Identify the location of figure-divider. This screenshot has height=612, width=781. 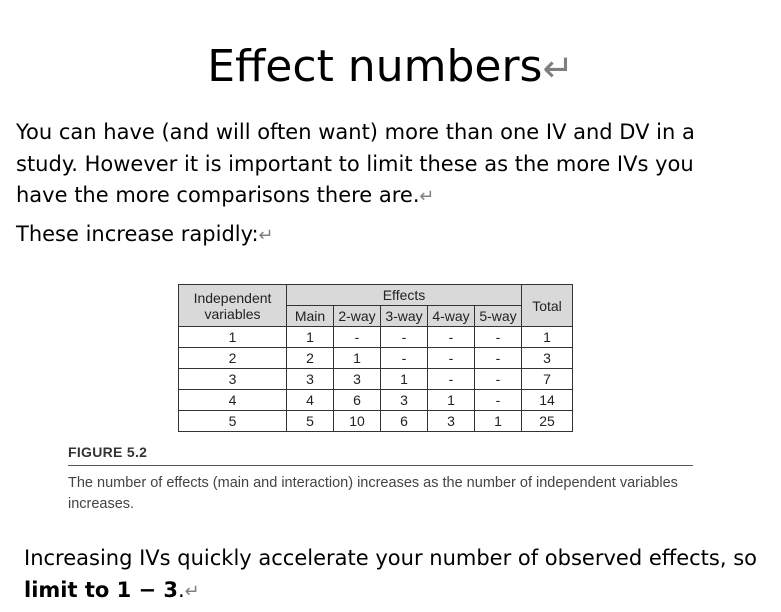
(380, 465).